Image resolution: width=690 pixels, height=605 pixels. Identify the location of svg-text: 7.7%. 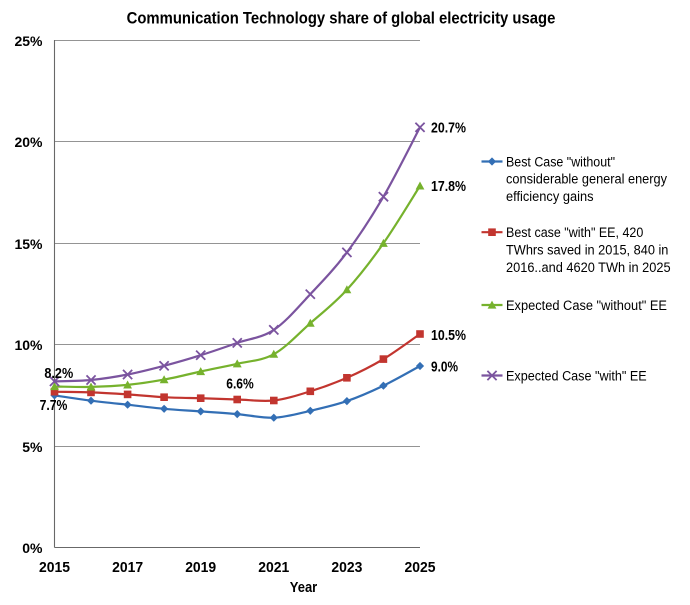
(54, 406).